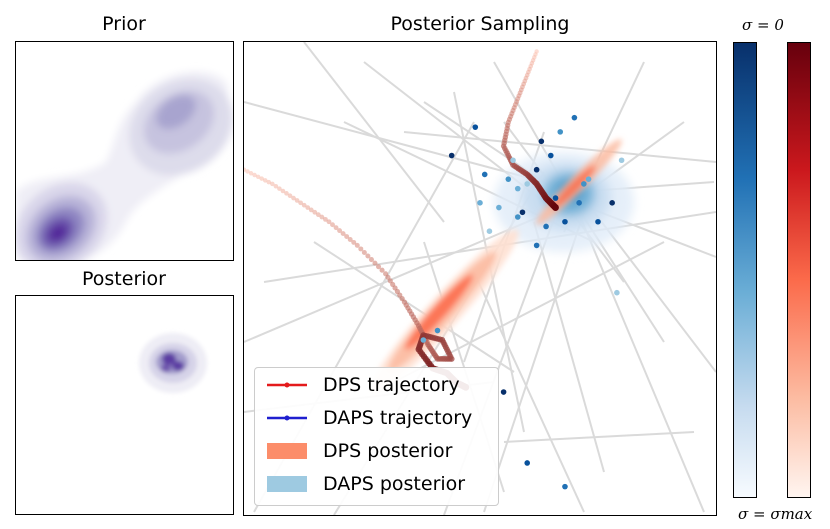 This screenshot has height=529, width=830. What do you see at coordinates (287, 484) in the screenshot?
I see `daps-posterior-swatch` at bounding box center [287, 484].